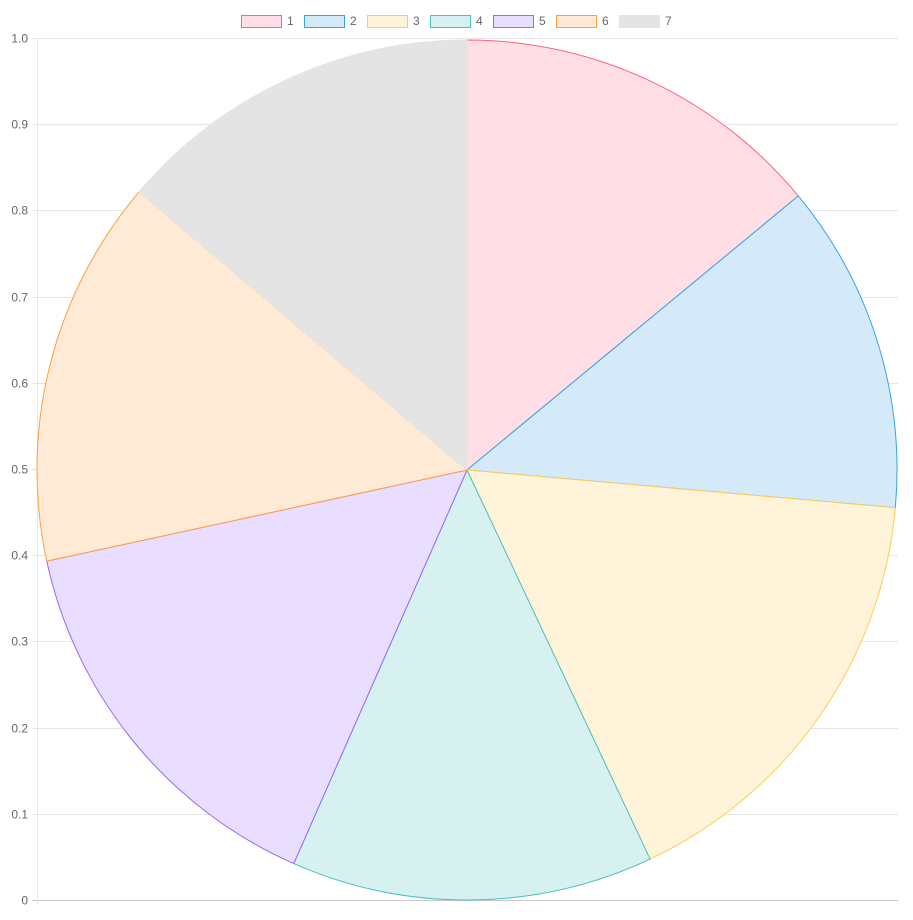 The image size is (913, 920). What do you see at coordinates (19, 642) in the screenshot?
I see `y-tick-label: 0.3` at bounding box center [19, 642].